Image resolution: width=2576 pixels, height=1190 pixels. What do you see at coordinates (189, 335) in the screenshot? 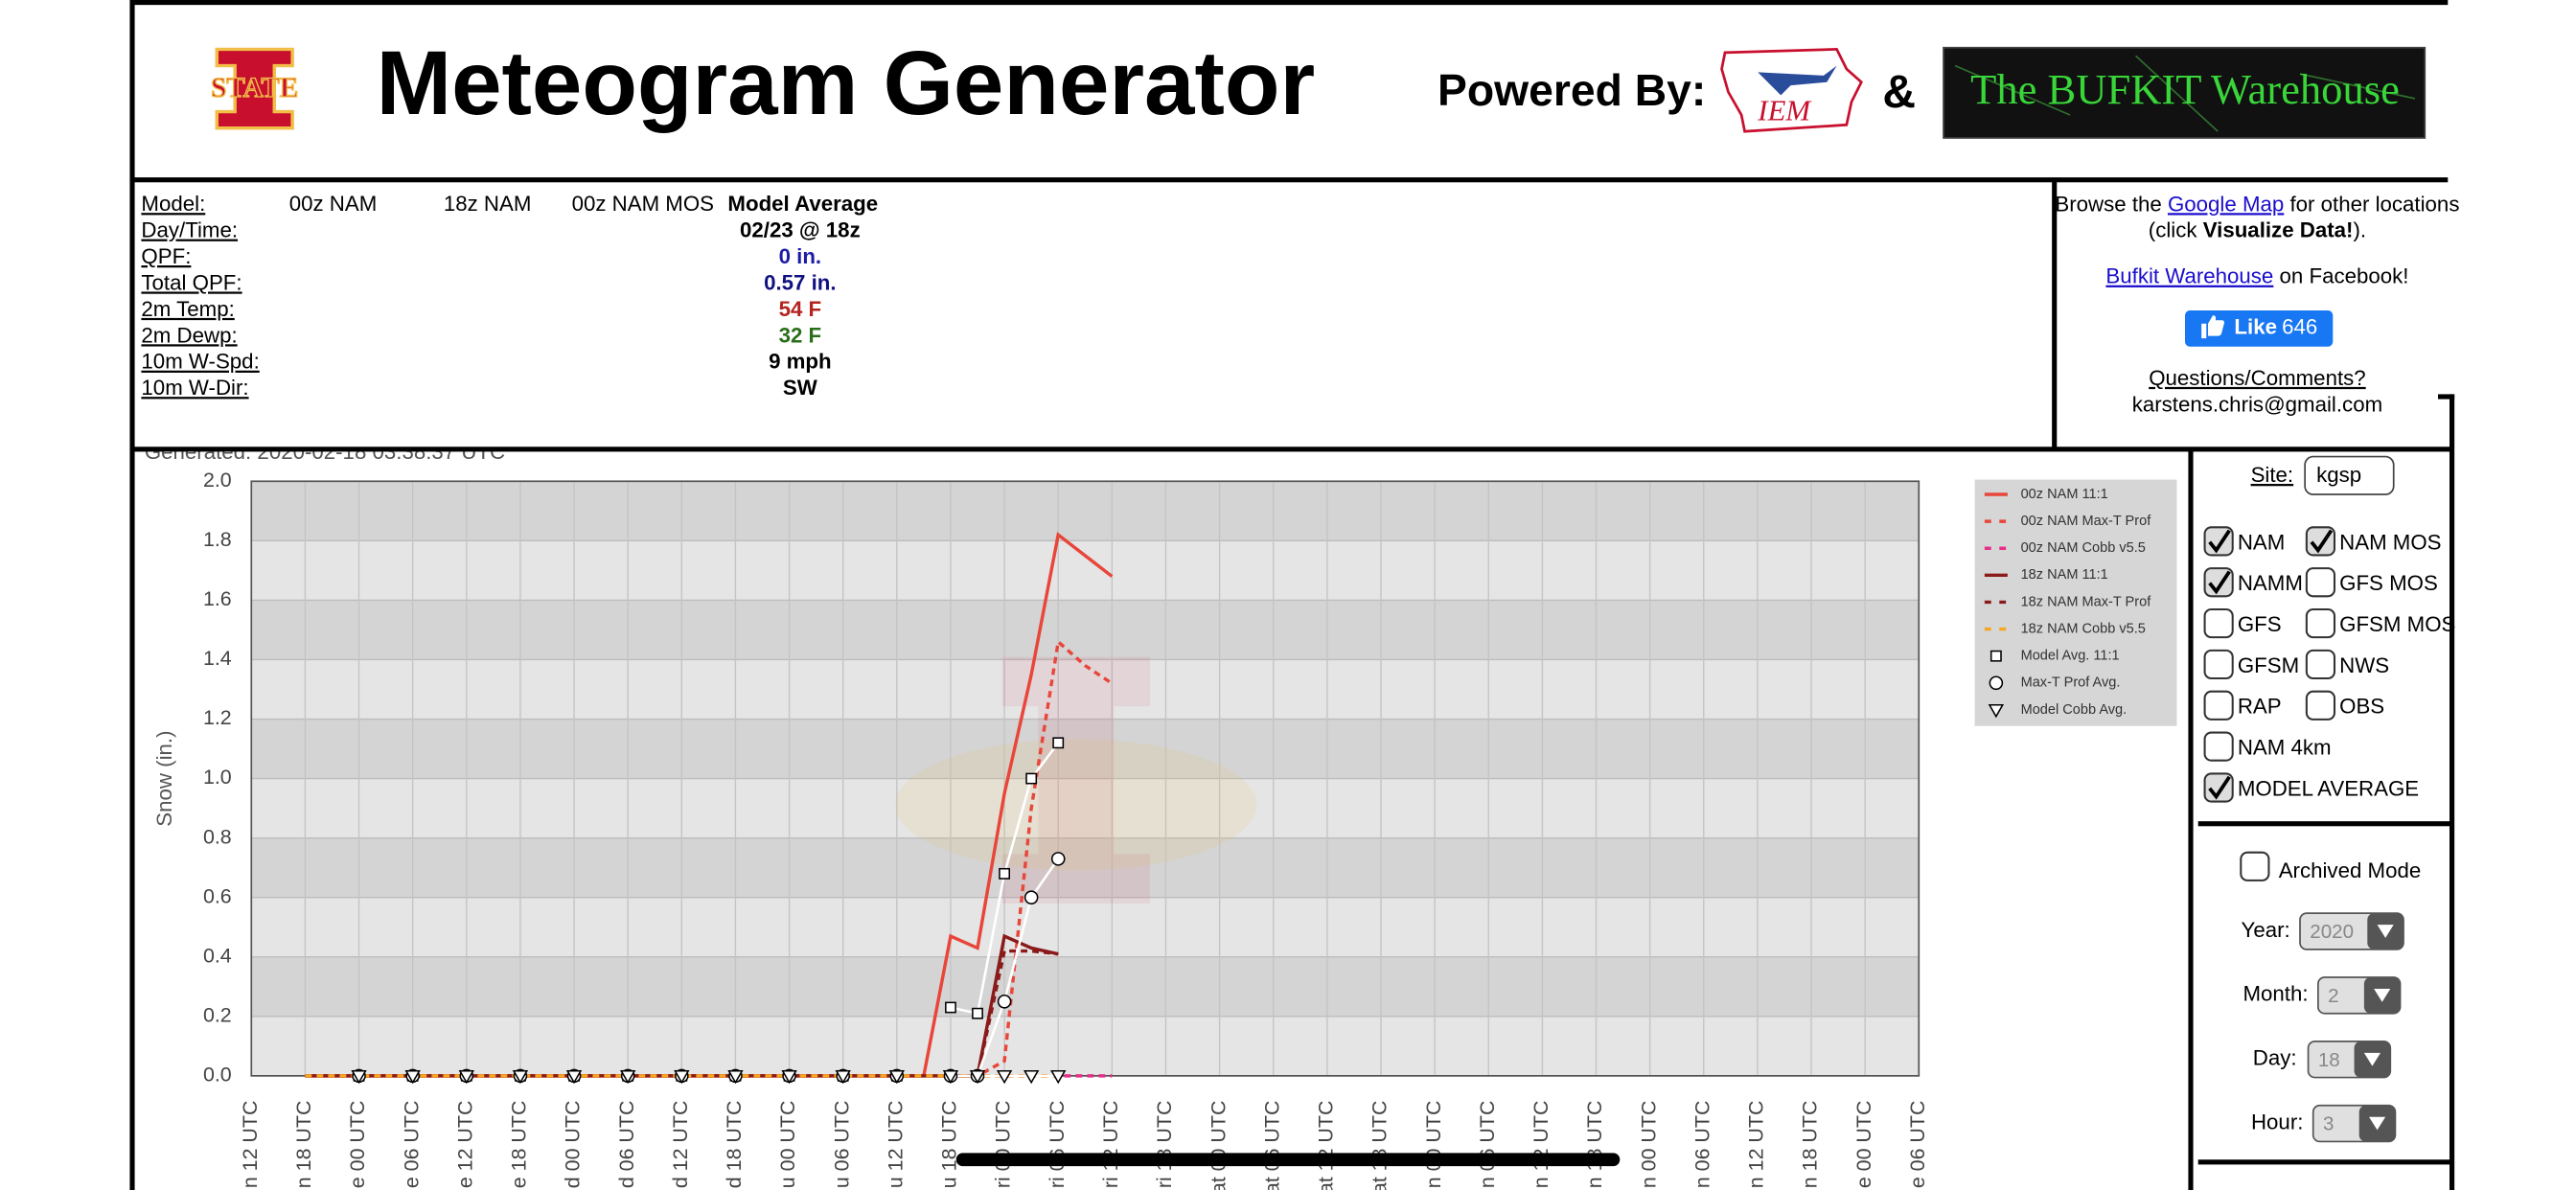
I see `info-label: 2m Dewp:` at bounding box center [189, 335].